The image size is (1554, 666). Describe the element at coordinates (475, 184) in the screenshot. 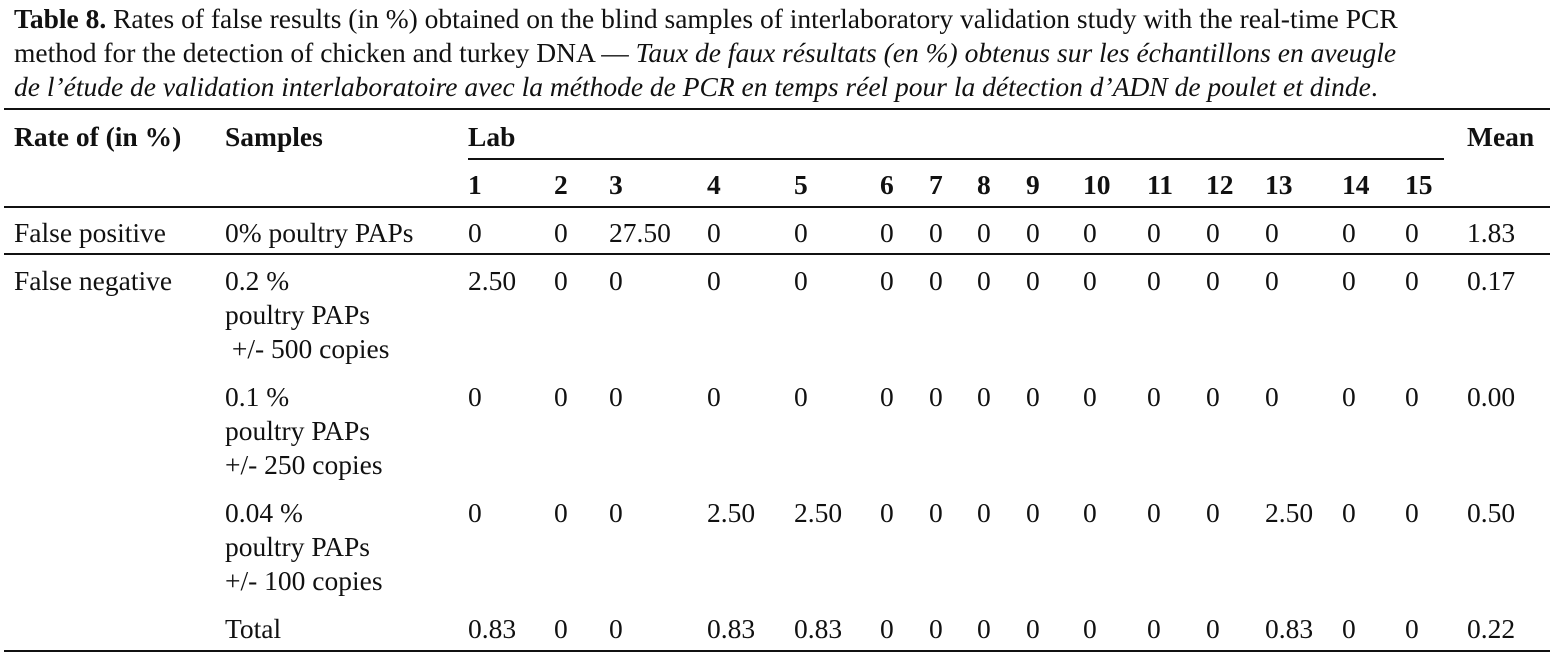

I see `header-lab-1: 1` at that location.